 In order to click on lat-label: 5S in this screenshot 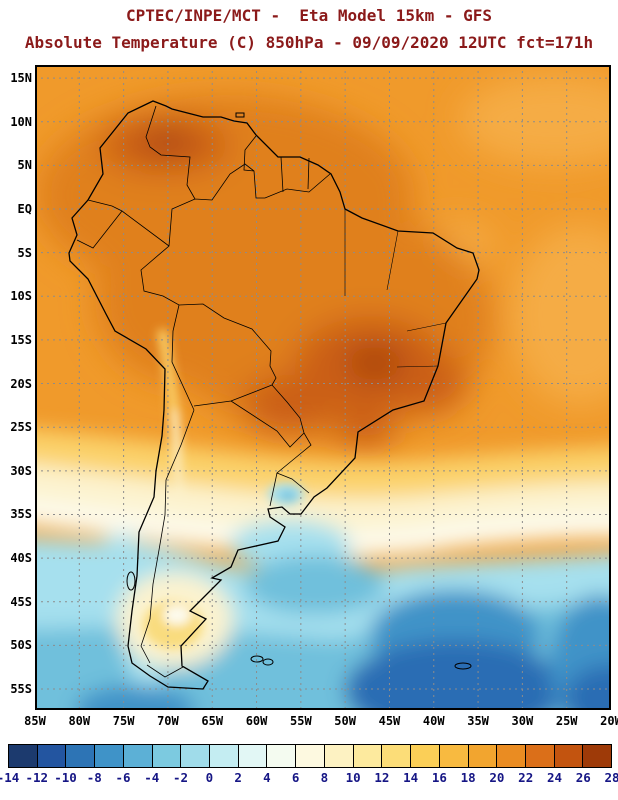, I will do `click(24, 252)`.